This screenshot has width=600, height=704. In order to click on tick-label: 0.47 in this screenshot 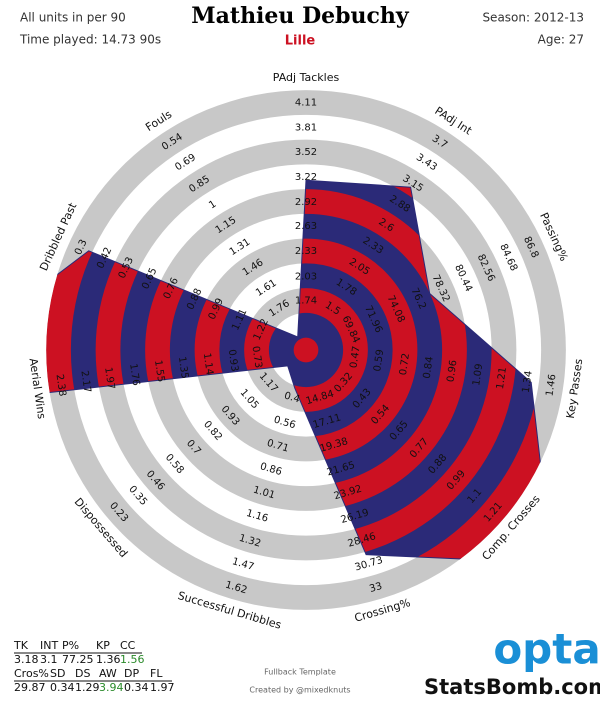, I will do `click(355, 357)`.